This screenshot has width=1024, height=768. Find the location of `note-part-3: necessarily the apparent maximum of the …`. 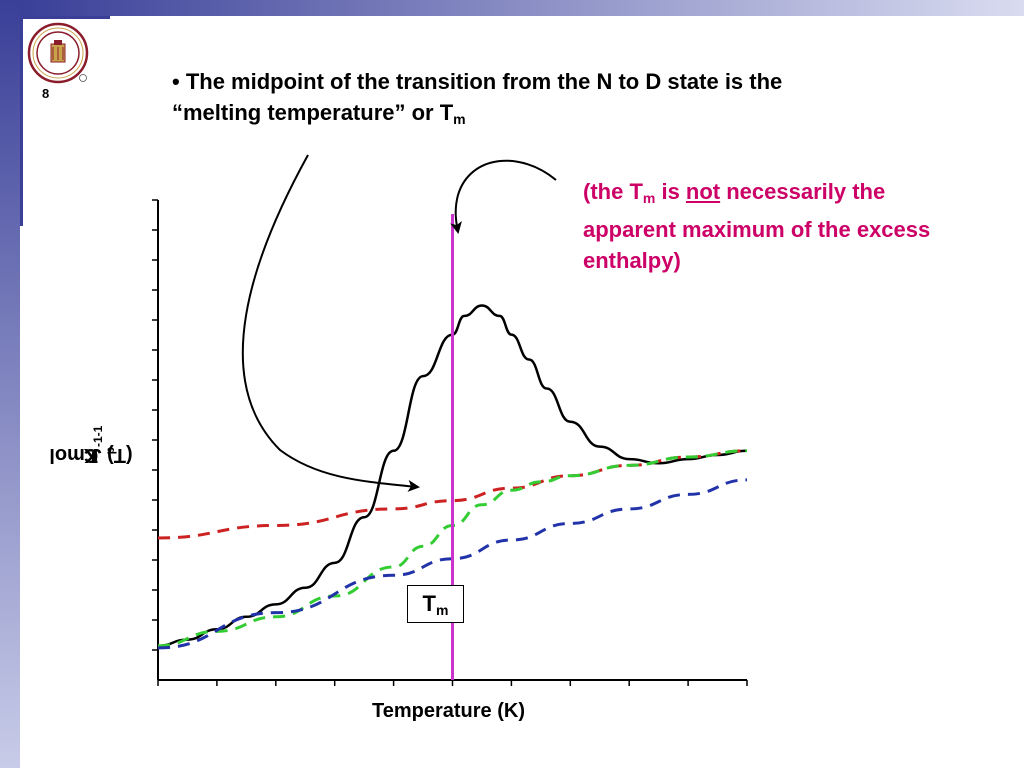

note-part-3: necessarily the apparent maximum of the … is located at coordinates (757, 226).